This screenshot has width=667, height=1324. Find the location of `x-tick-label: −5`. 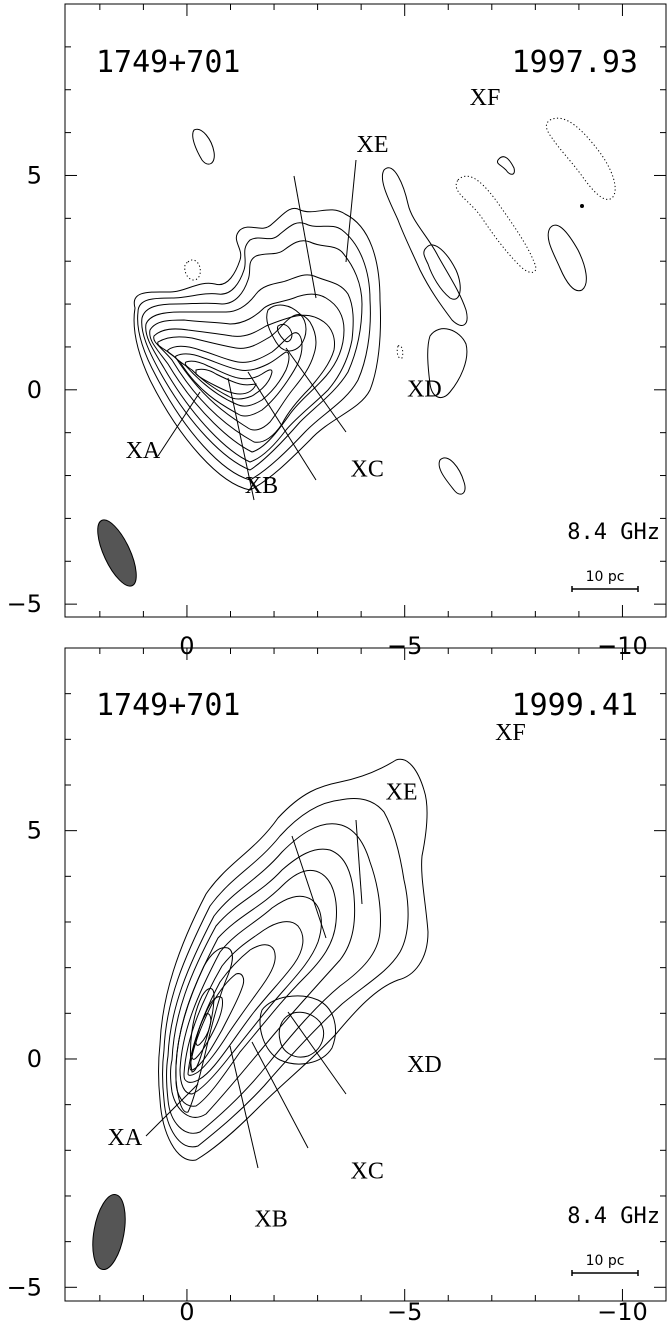

x-tick-label: −5 is located at coordinates (404, 1311).